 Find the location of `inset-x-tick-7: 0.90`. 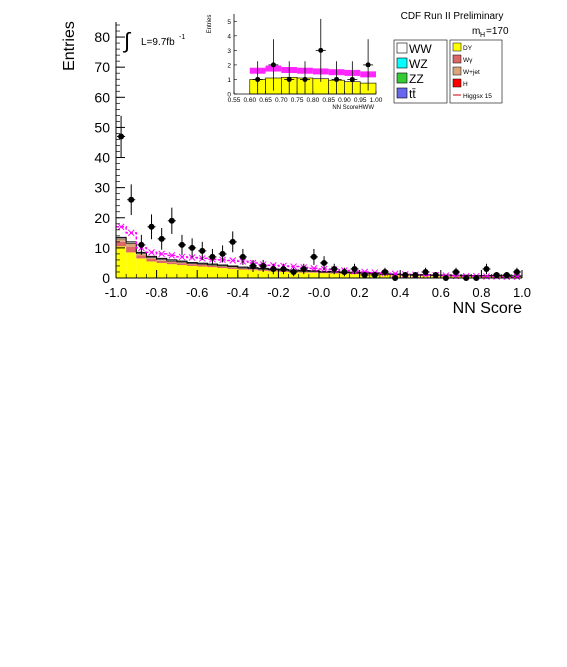

inset-x-tick-7: 0.90 is located at coordinates (344, 97).